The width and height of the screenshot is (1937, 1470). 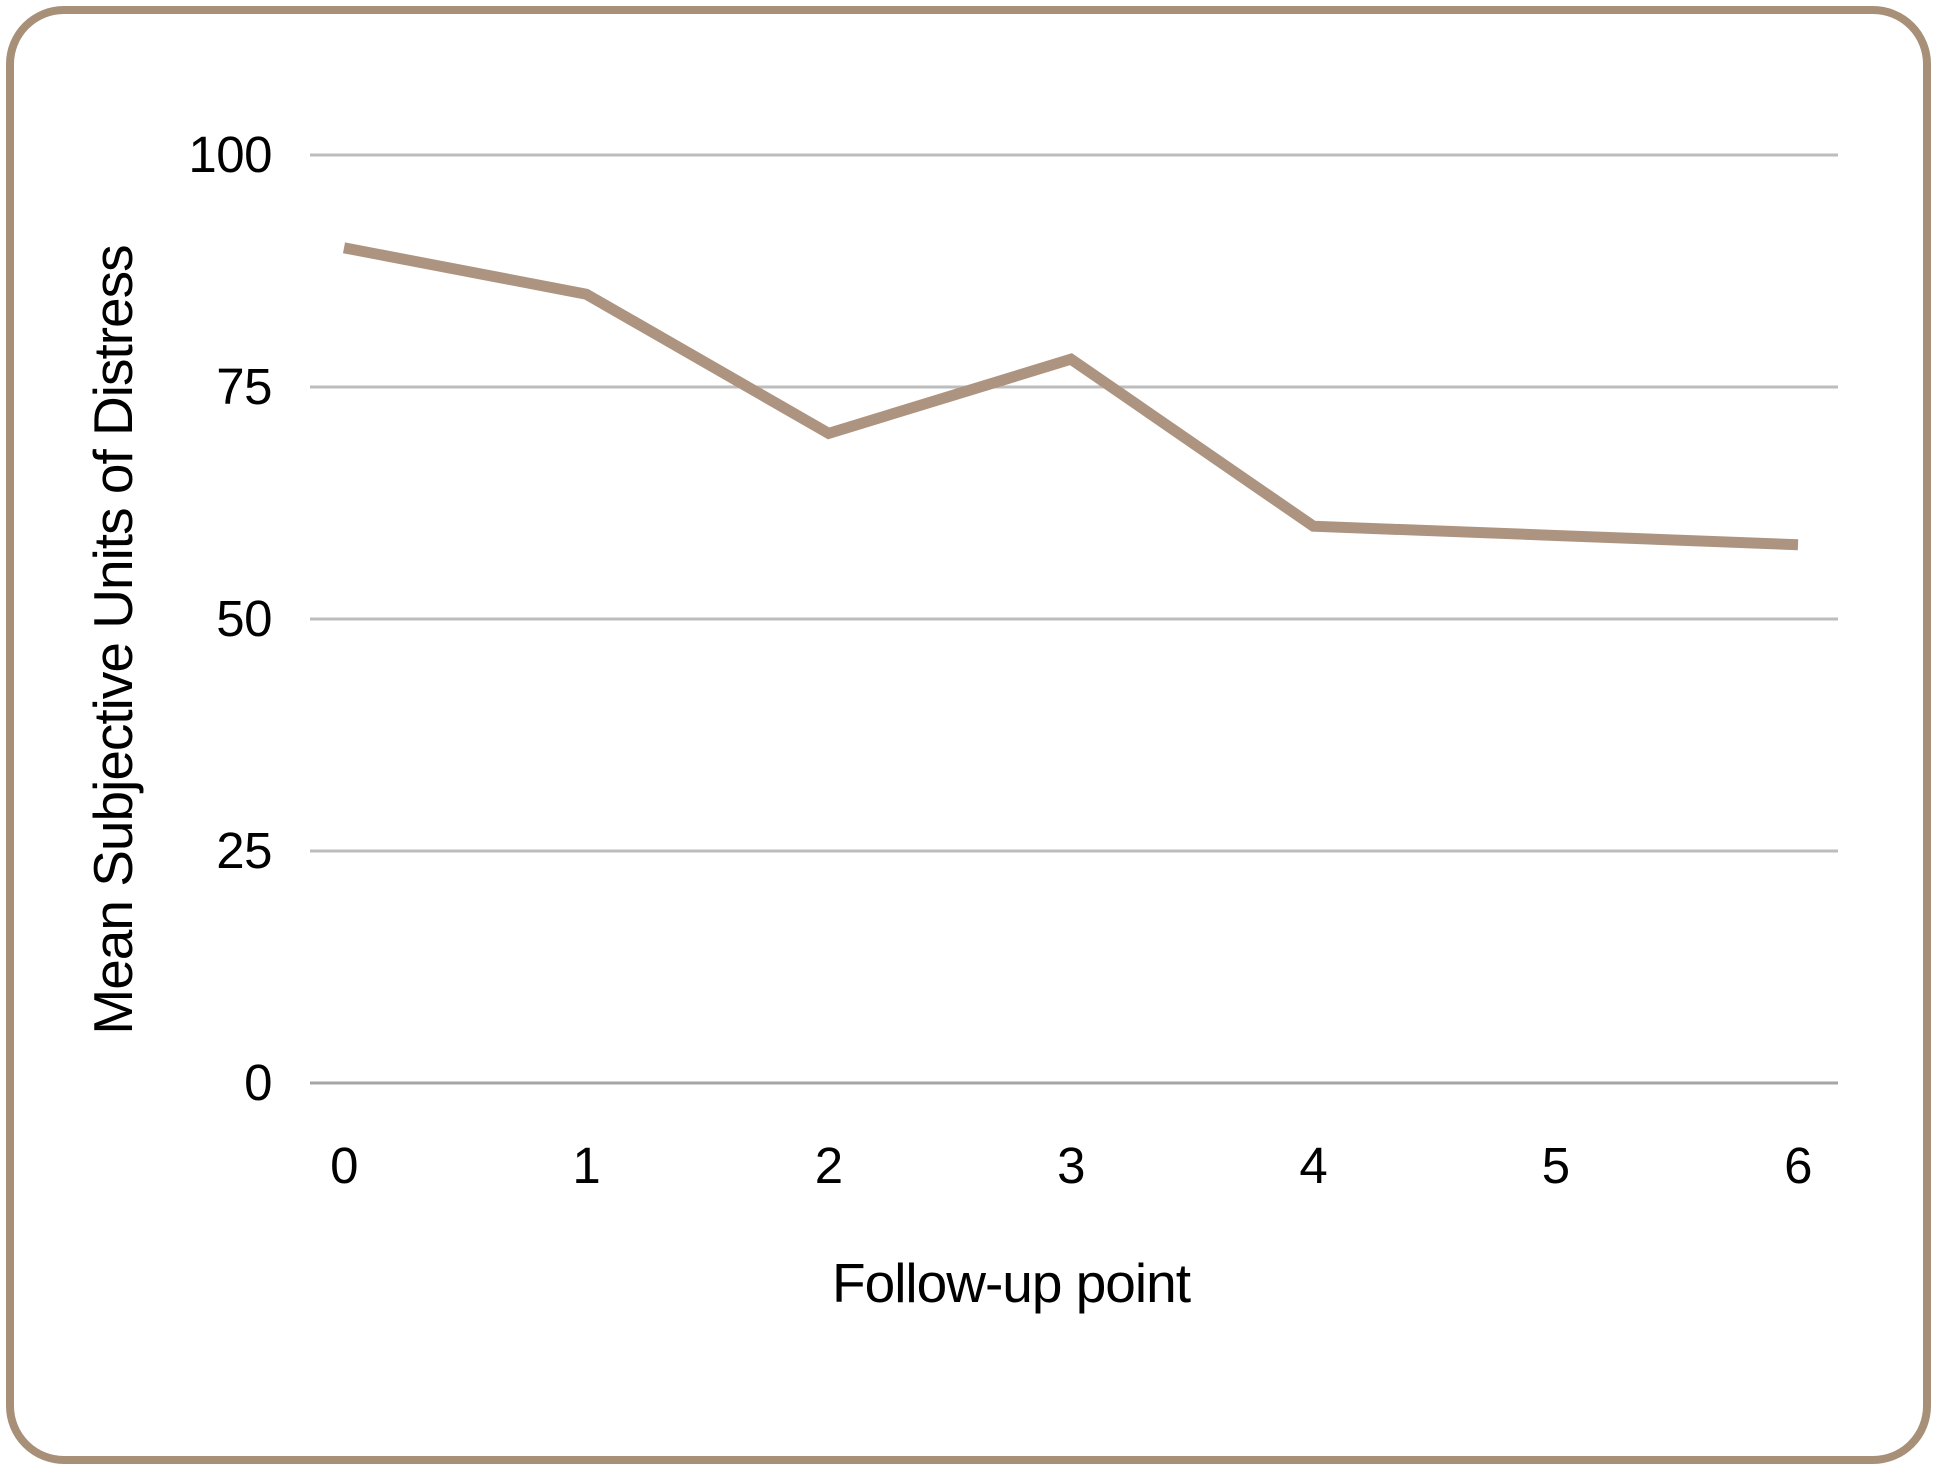 What do you see at coordinates (829, 1165) in the screenshot?
I see `x-tick-label-2: 2` at bounding box center [829, 1165].